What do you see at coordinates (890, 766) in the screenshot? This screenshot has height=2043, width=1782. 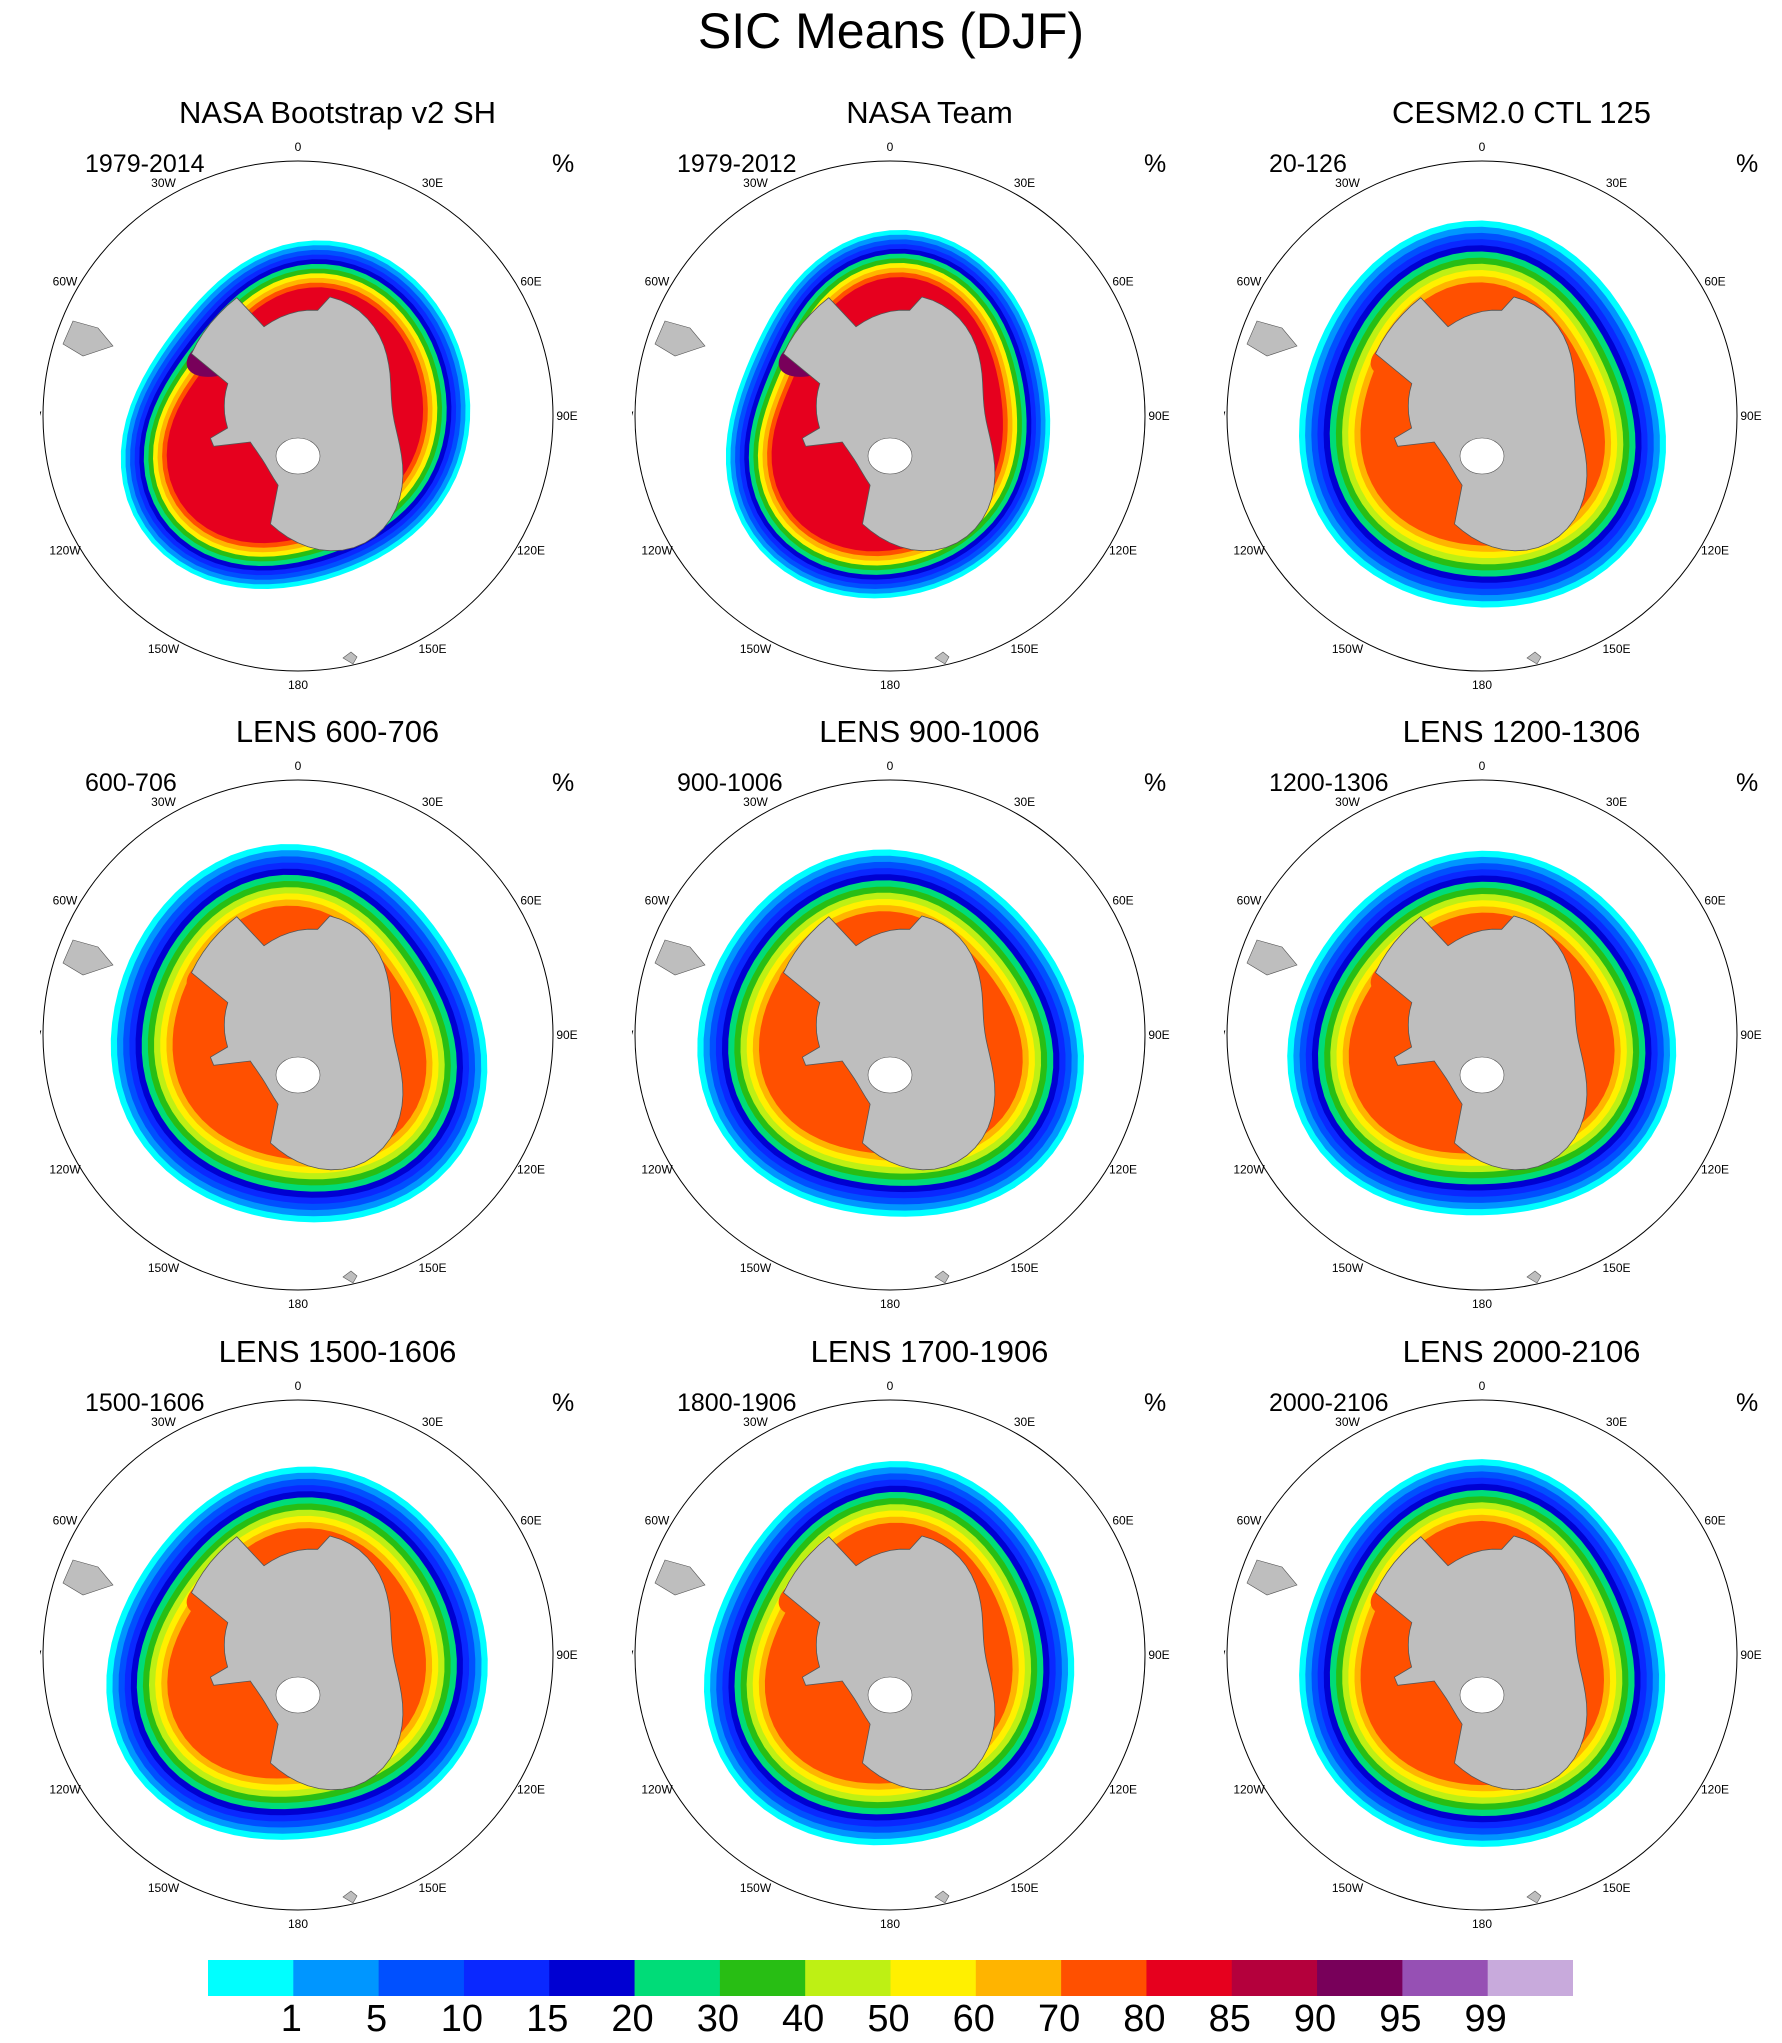 I see `longitude-label: 0` at bounding box center [890, 766].